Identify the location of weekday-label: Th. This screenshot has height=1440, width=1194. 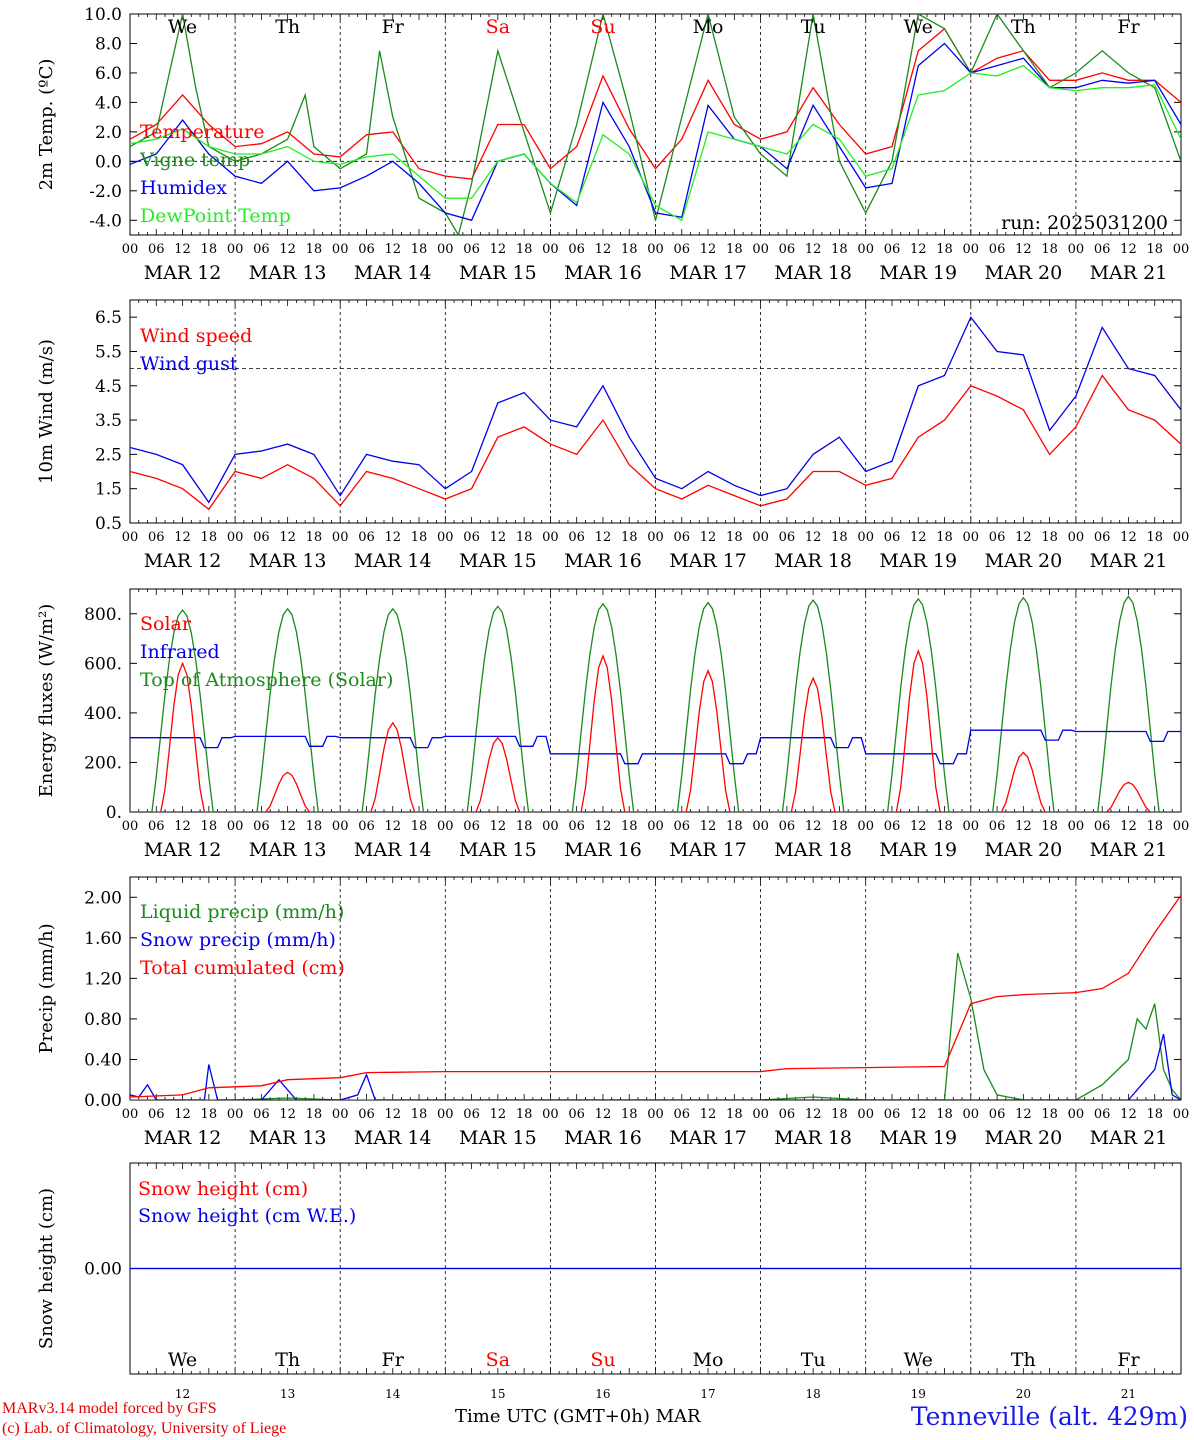
(1023, 27).